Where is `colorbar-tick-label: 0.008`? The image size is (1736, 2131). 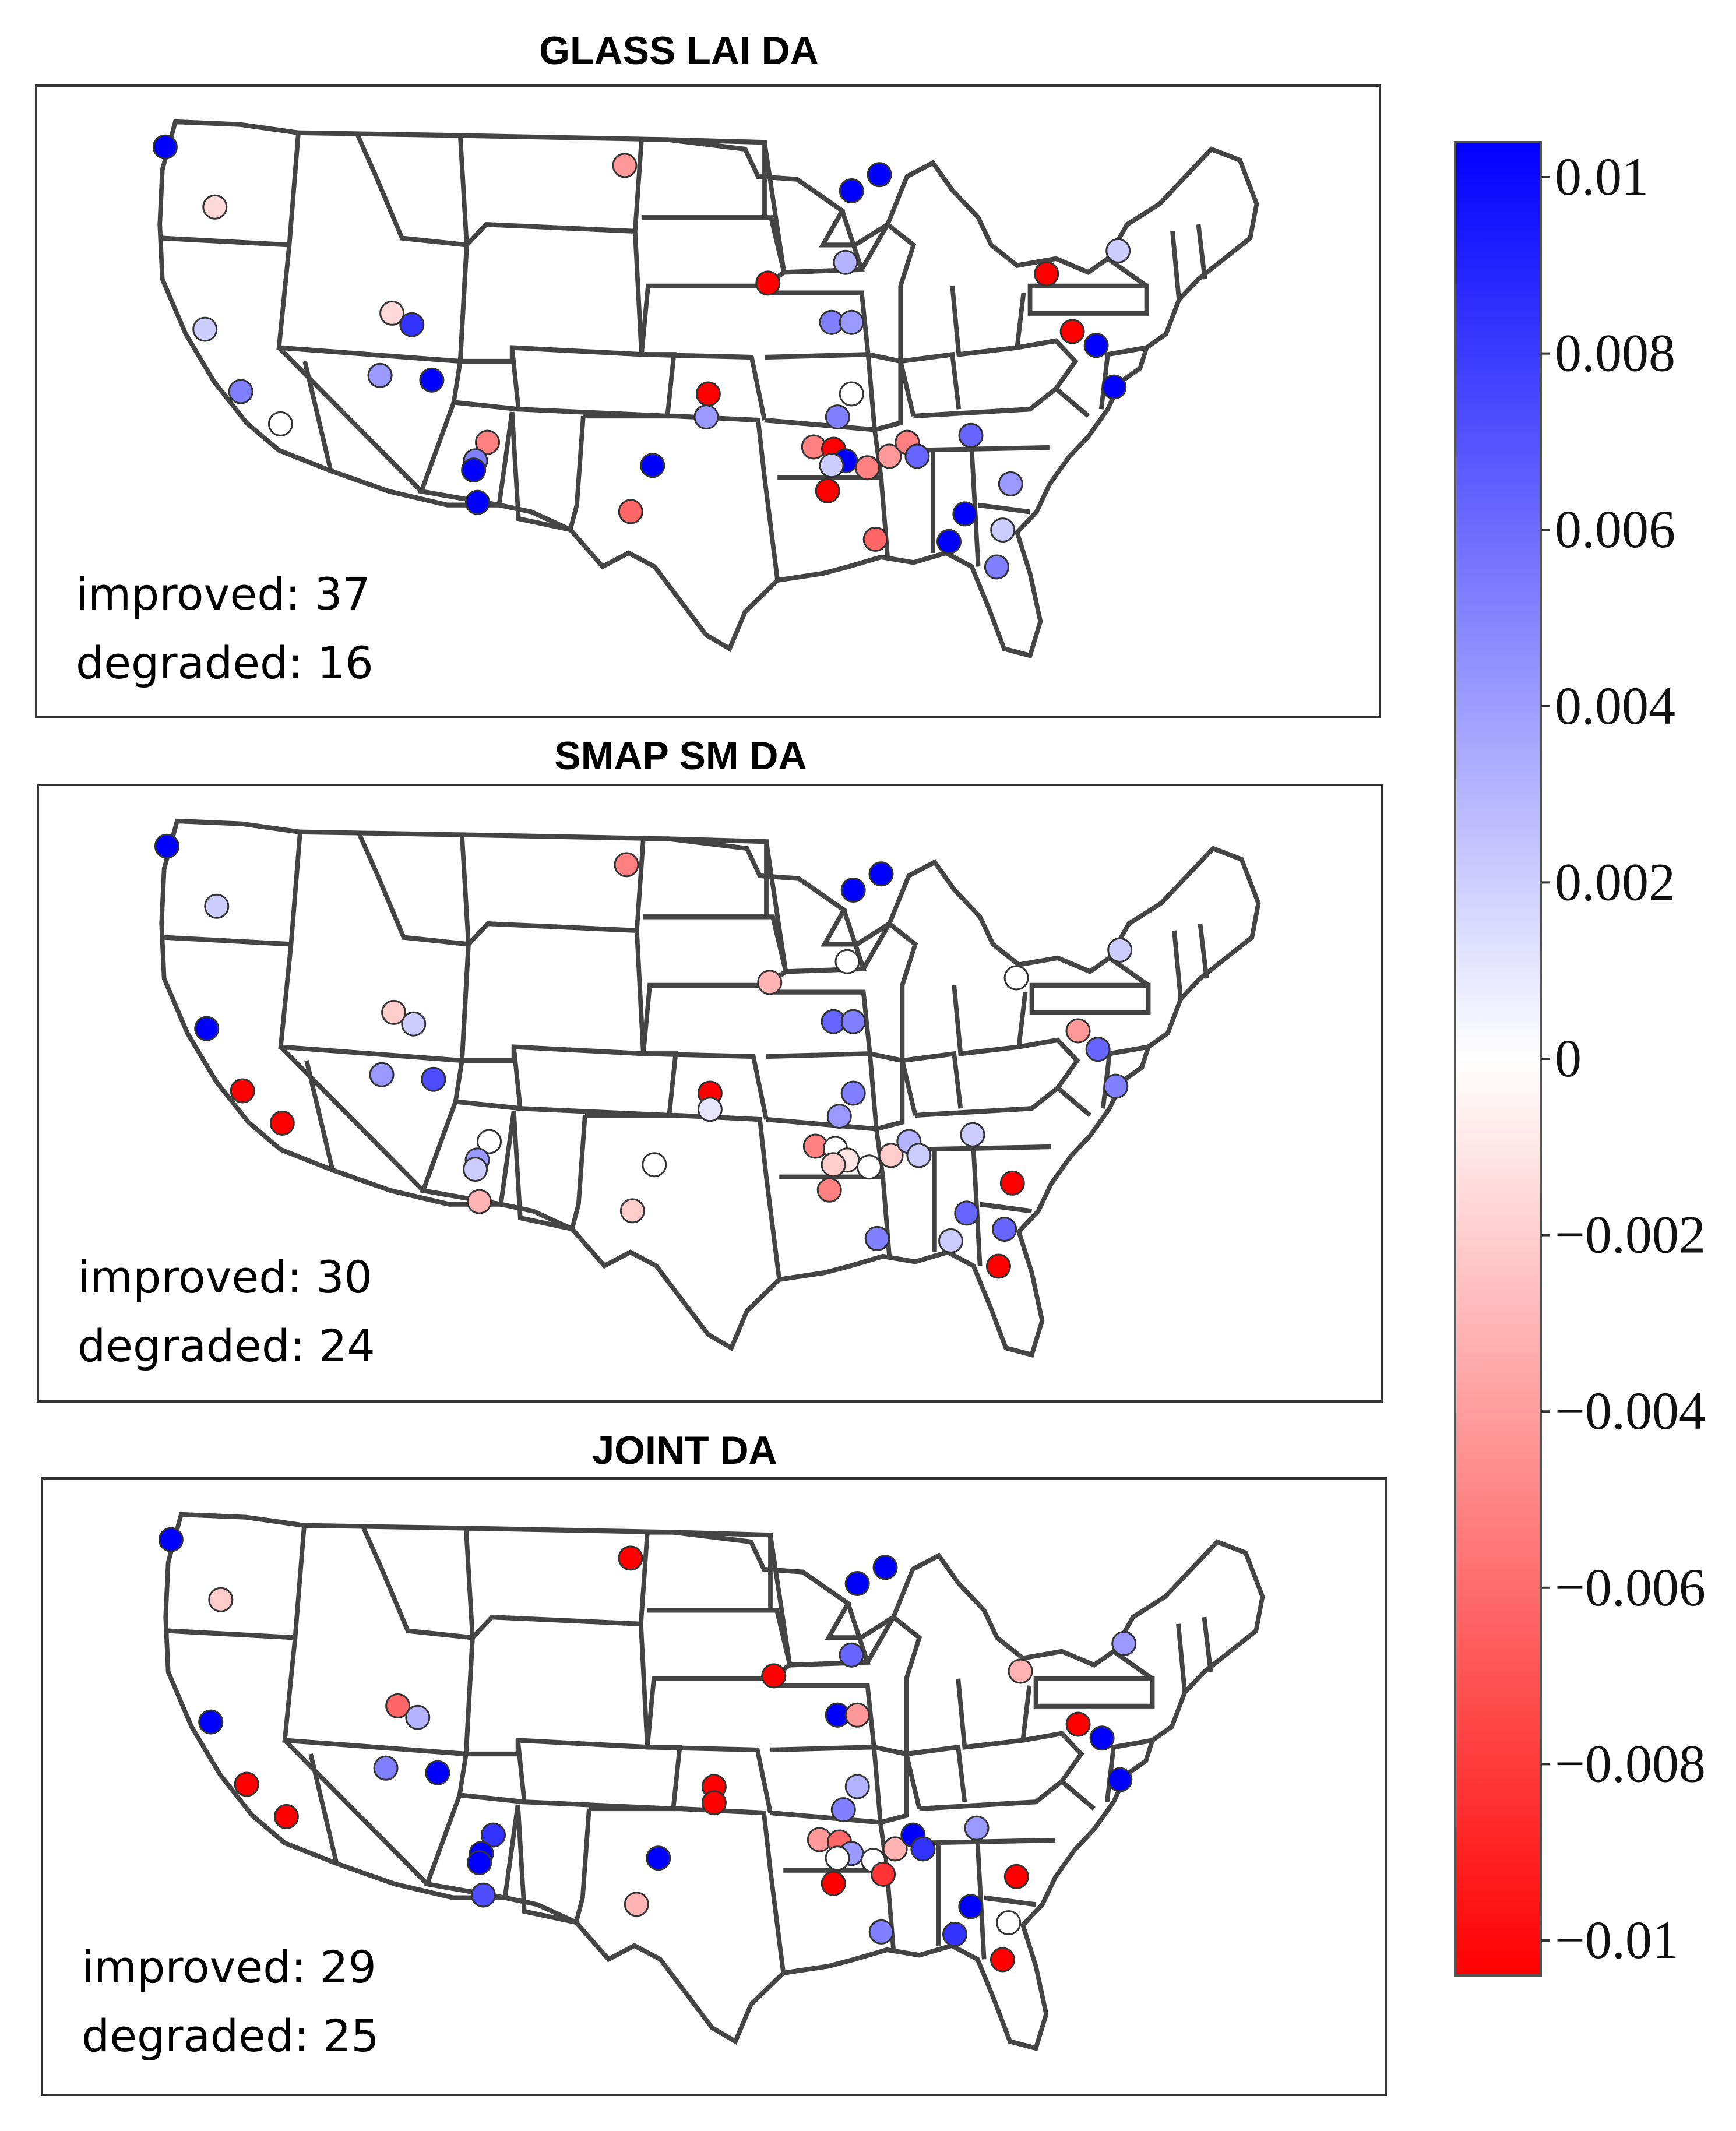
colorbar-tick-label: 0.008 is located at coordinates (1615, 353).